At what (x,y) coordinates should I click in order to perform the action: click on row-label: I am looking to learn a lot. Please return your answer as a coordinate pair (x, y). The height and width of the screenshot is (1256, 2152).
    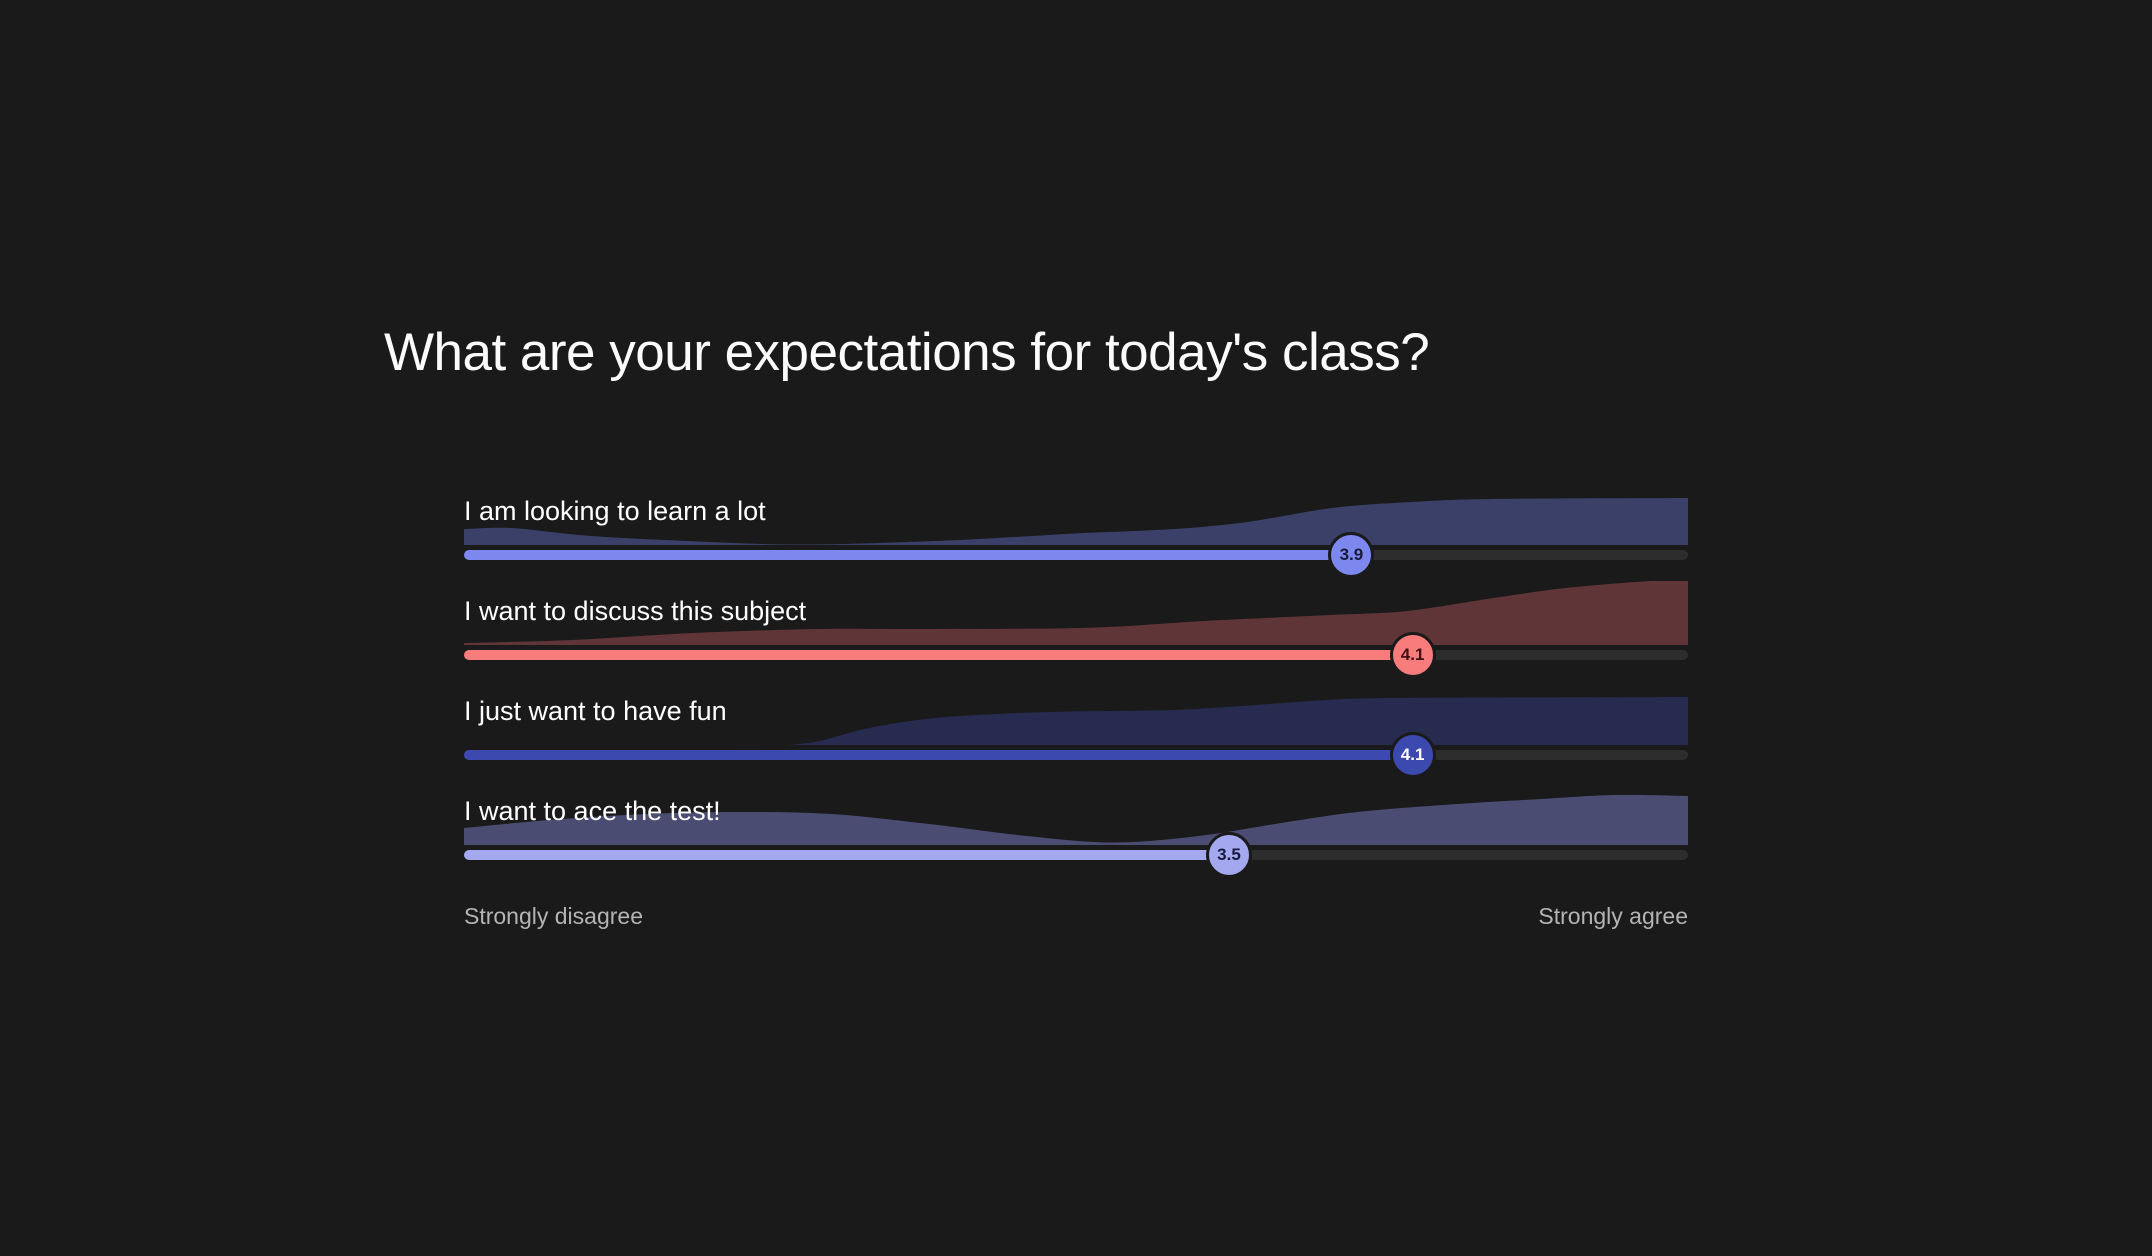
    Looking at the image, I should click on (615, 511).